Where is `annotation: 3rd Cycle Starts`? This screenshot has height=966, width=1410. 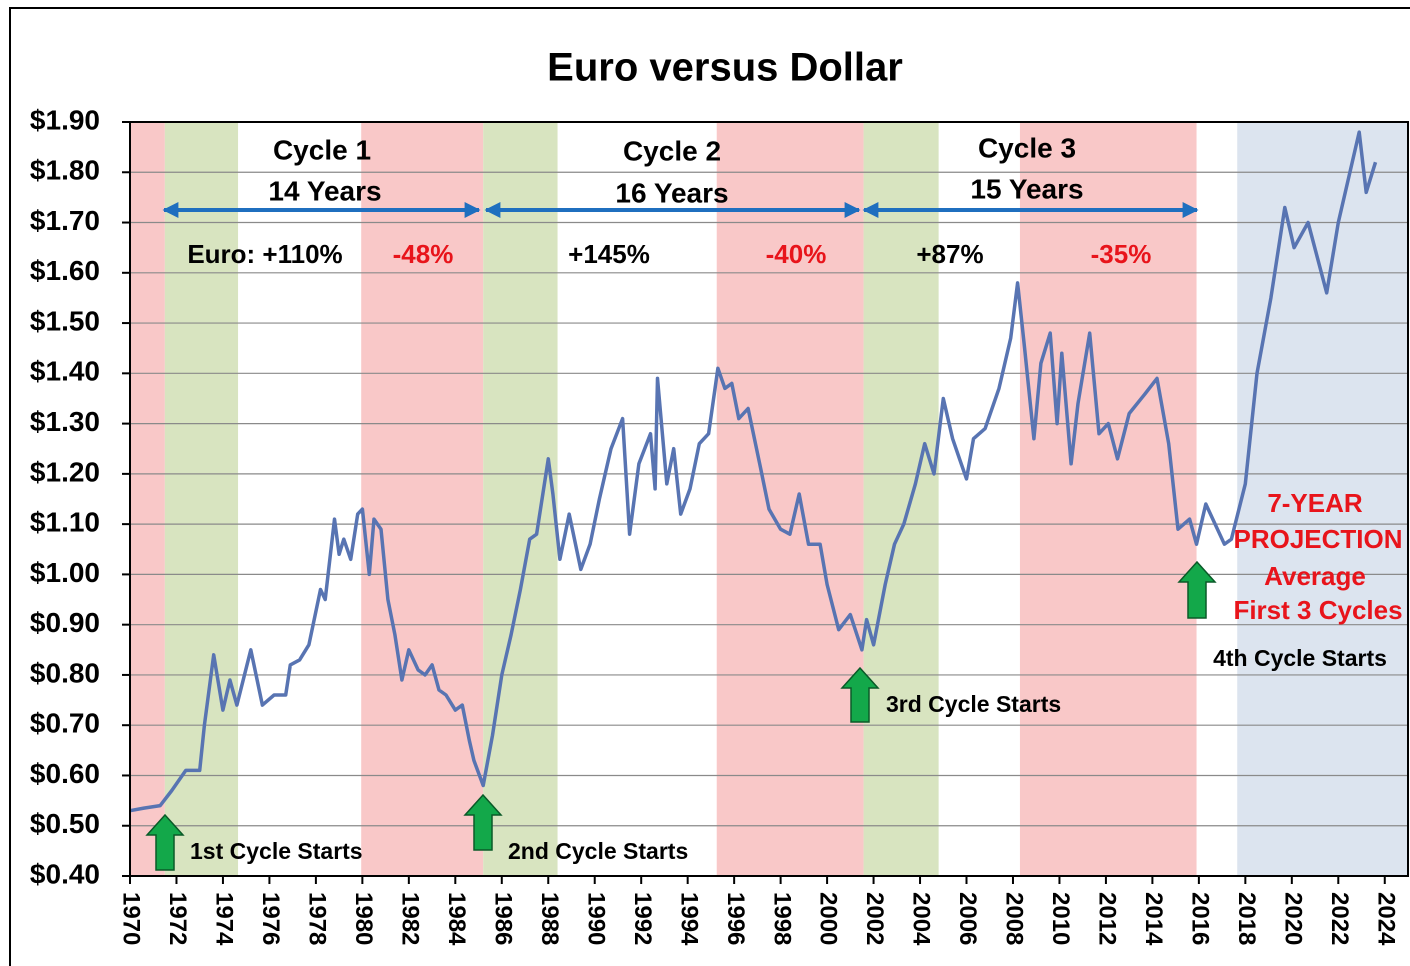
annotation: 3rd Cycle Starts is located at coordinates (973, 704).